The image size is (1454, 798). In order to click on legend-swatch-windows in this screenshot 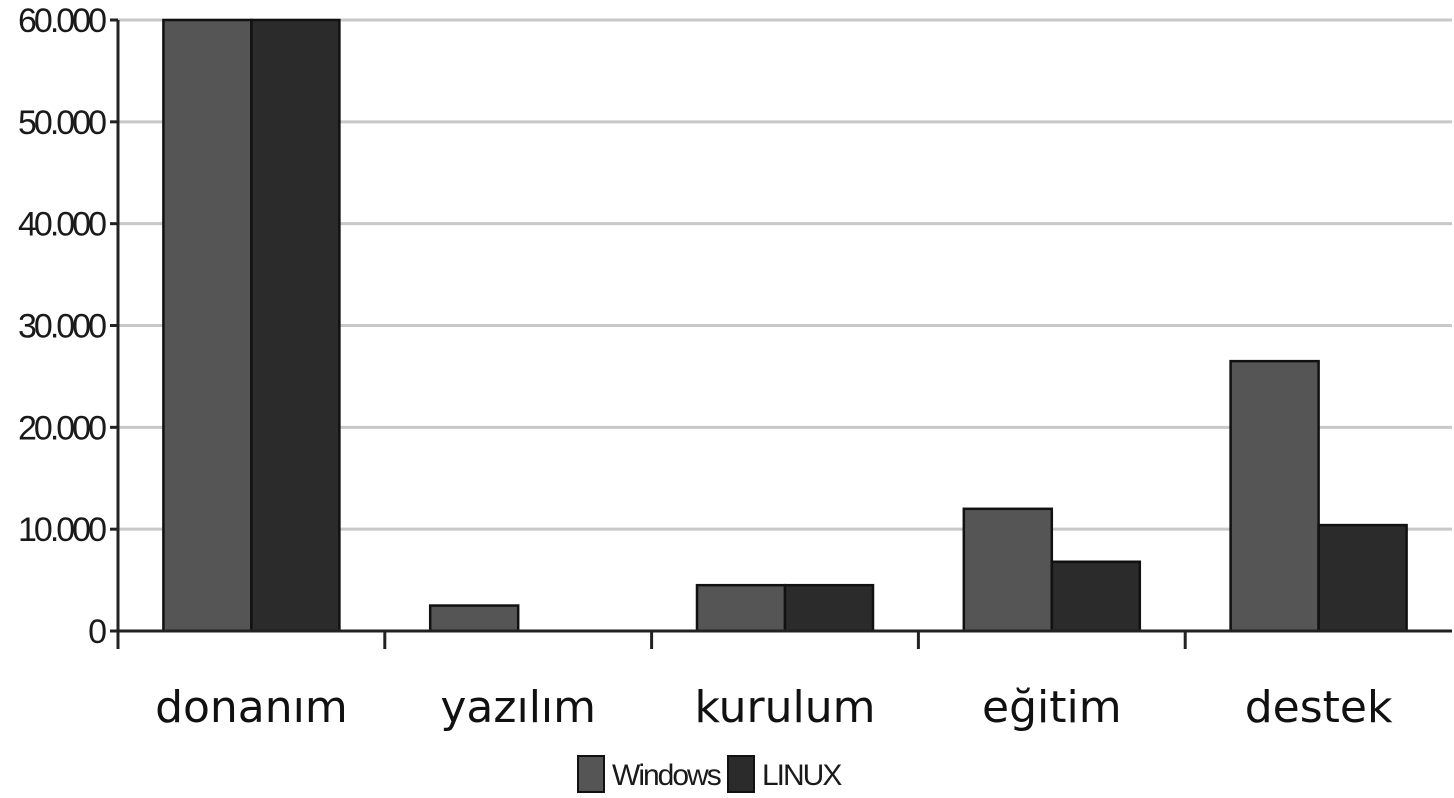, I will do `click(591, 774)`.